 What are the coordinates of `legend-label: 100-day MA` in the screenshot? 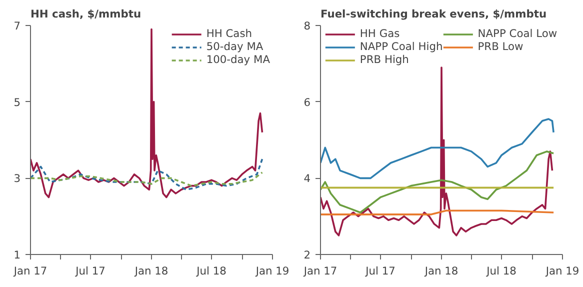 It's located at (238, 59).